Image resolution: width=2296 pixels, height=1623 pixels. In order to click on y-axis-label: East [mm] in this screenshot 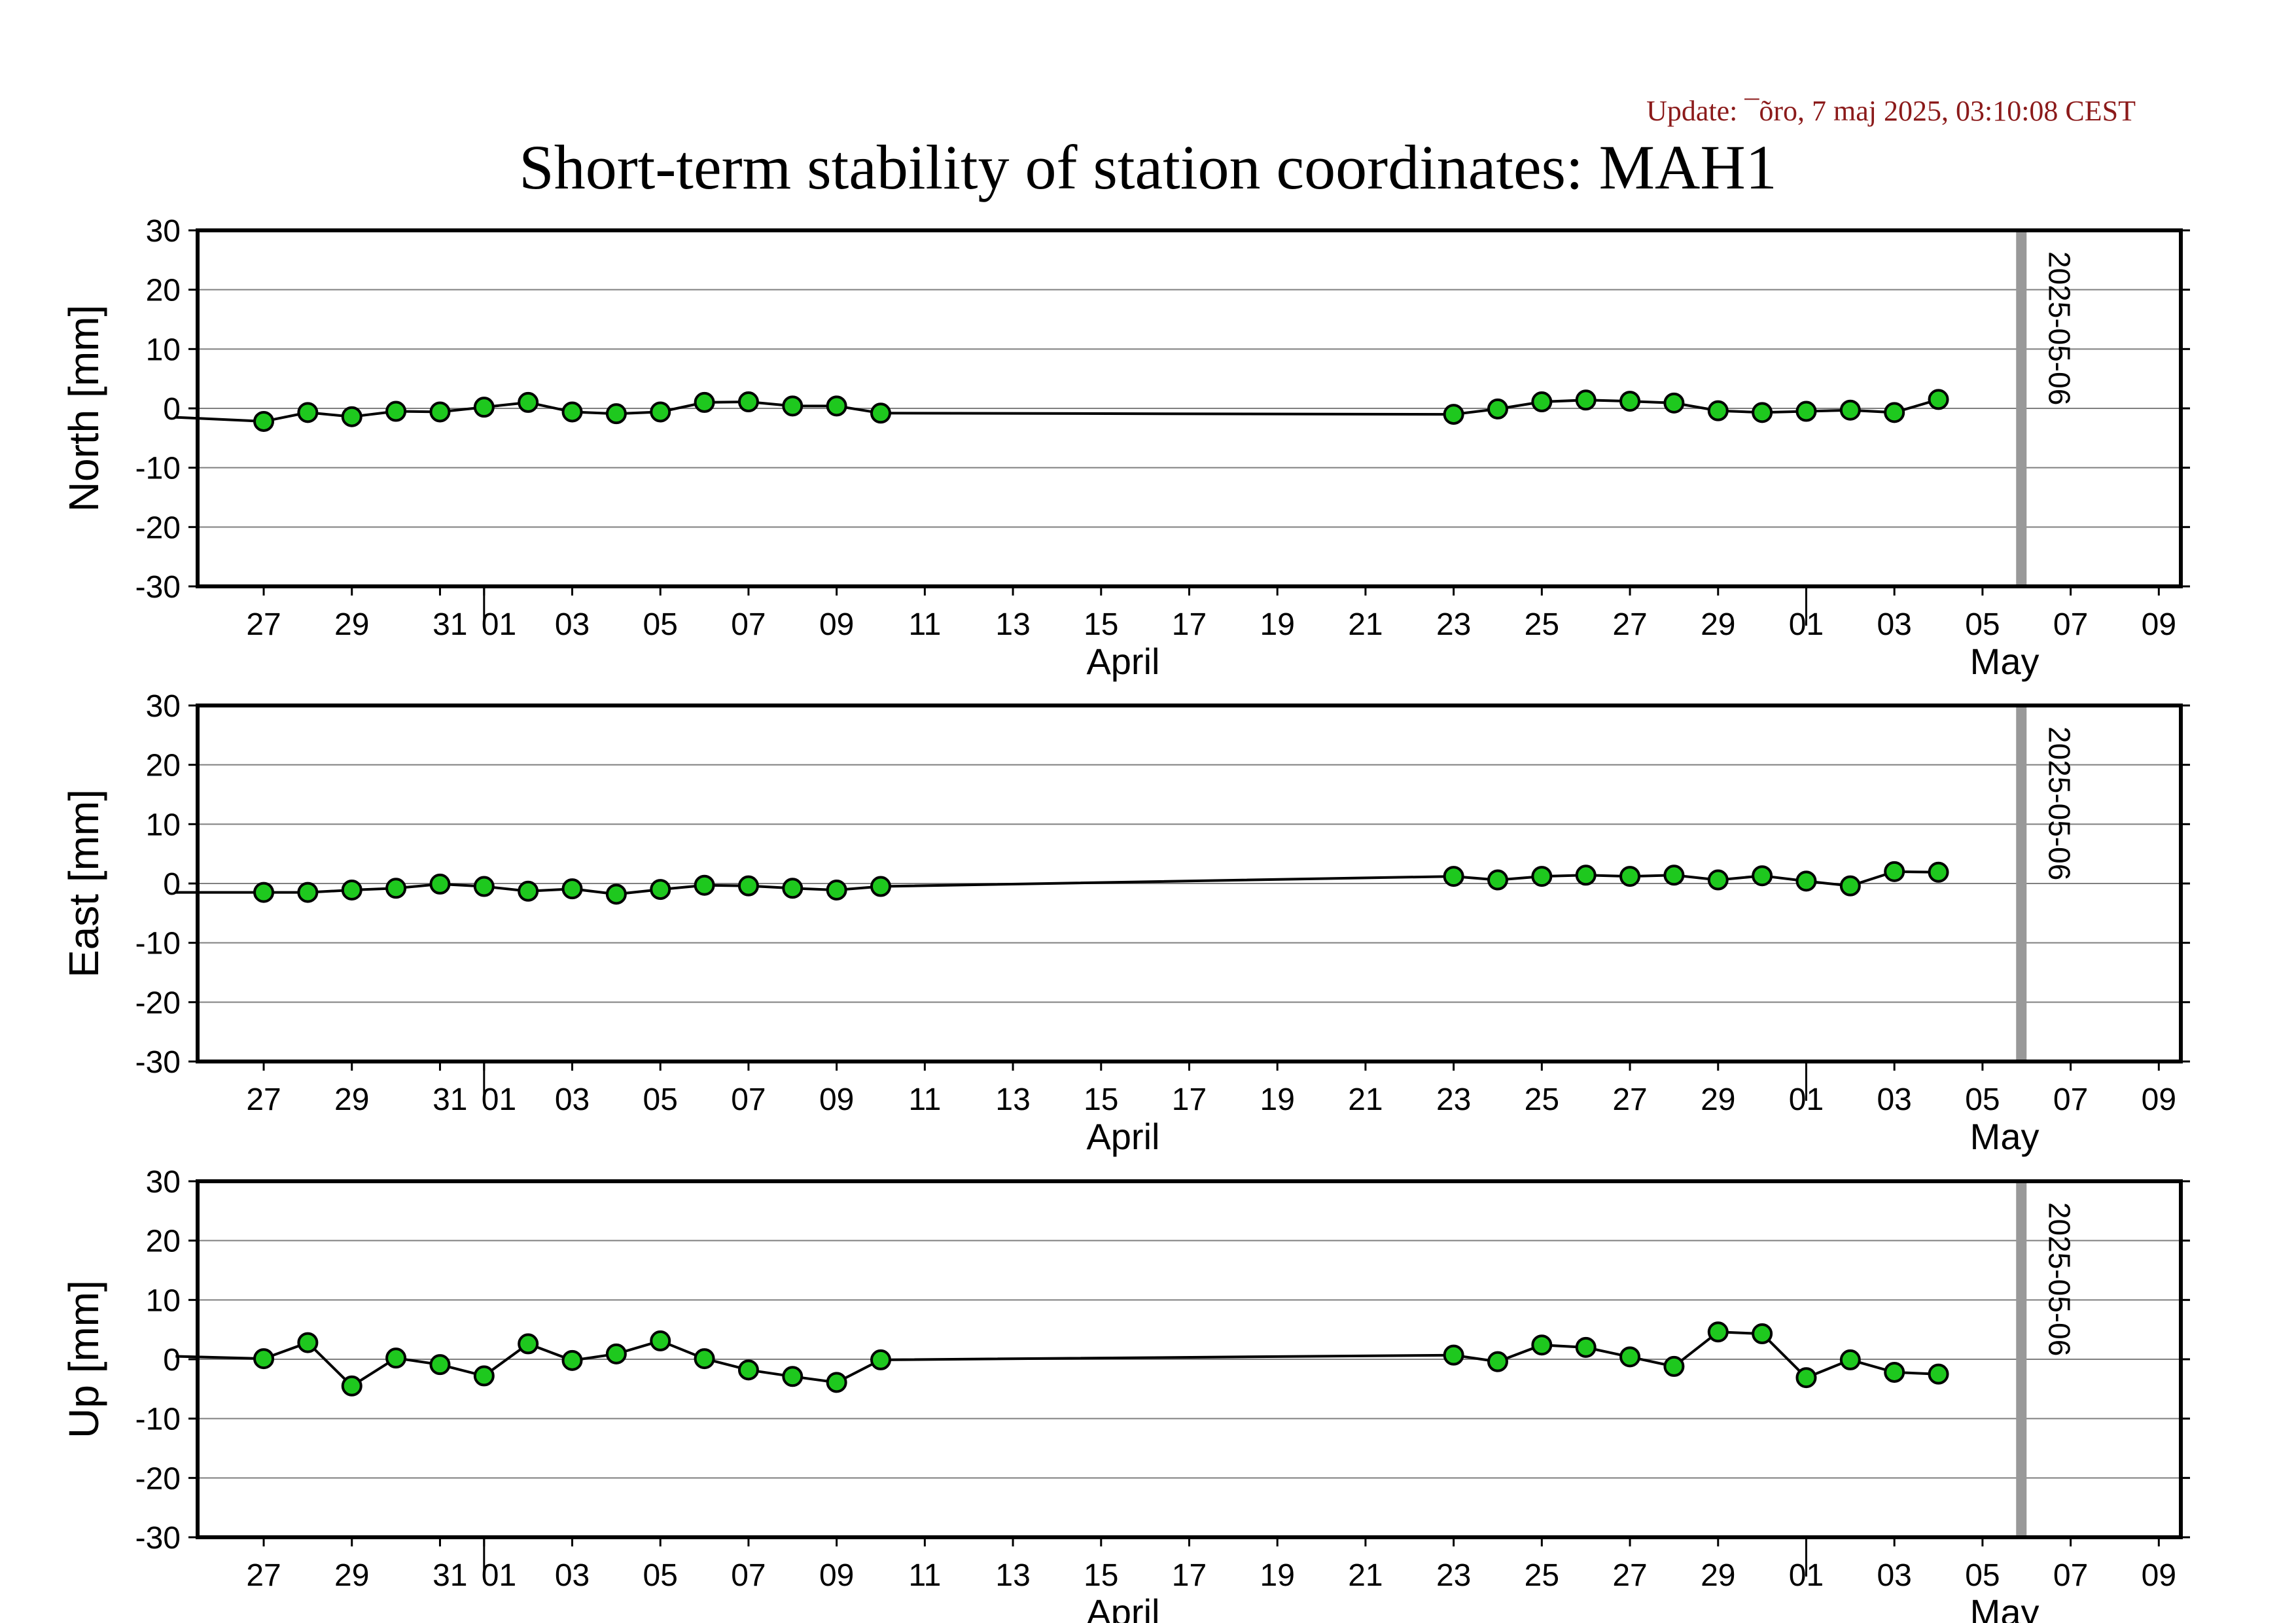, I will do `click(83, 883)`.